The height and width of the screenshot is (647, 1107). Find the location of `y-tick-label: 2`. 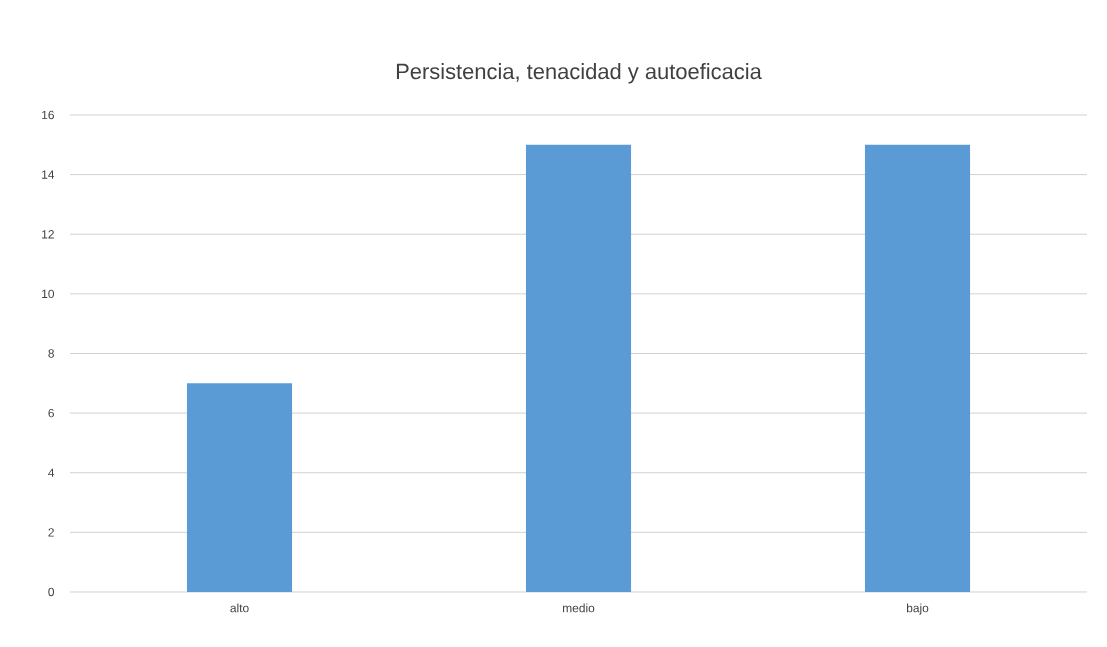

y-tick-label: 2 is located at coordinates (51, 532).